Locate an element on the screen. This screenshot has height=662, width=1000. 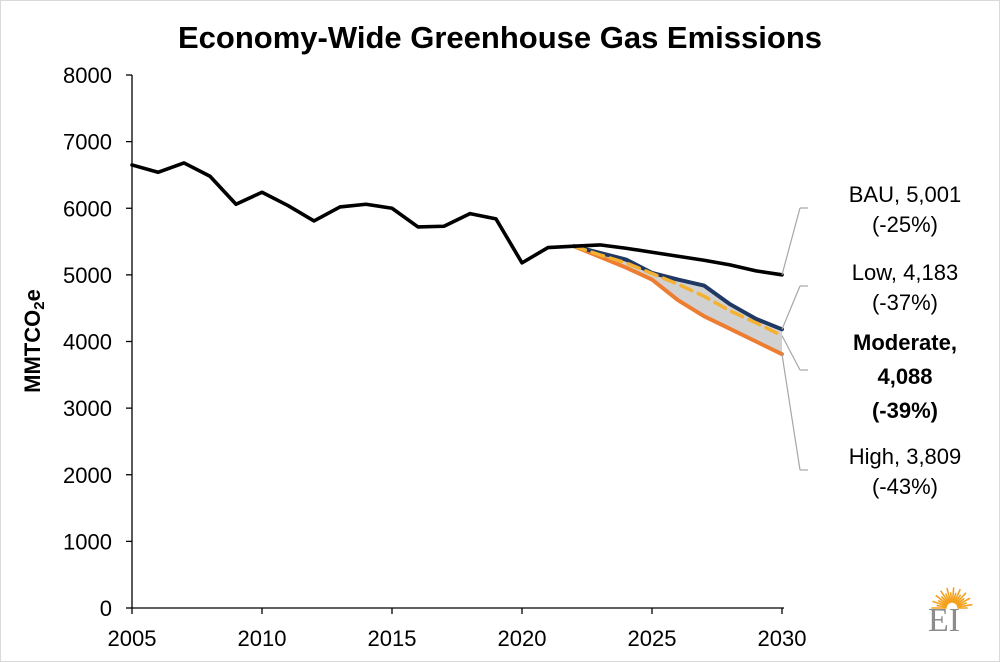
annotation-bau: BAU, 5,001 (-25%) is located at coordinates (905, 210).